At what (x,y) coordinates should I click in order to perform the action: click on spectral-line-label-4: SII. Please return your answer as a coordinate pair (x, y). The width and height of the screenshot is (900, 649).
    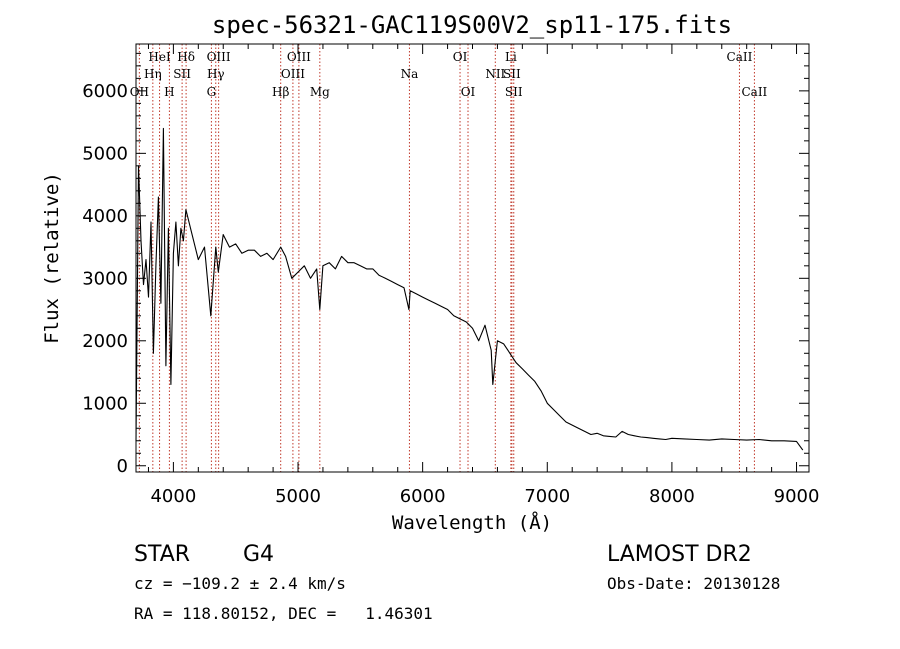
    Looking at the image, I should click on (182, 74).